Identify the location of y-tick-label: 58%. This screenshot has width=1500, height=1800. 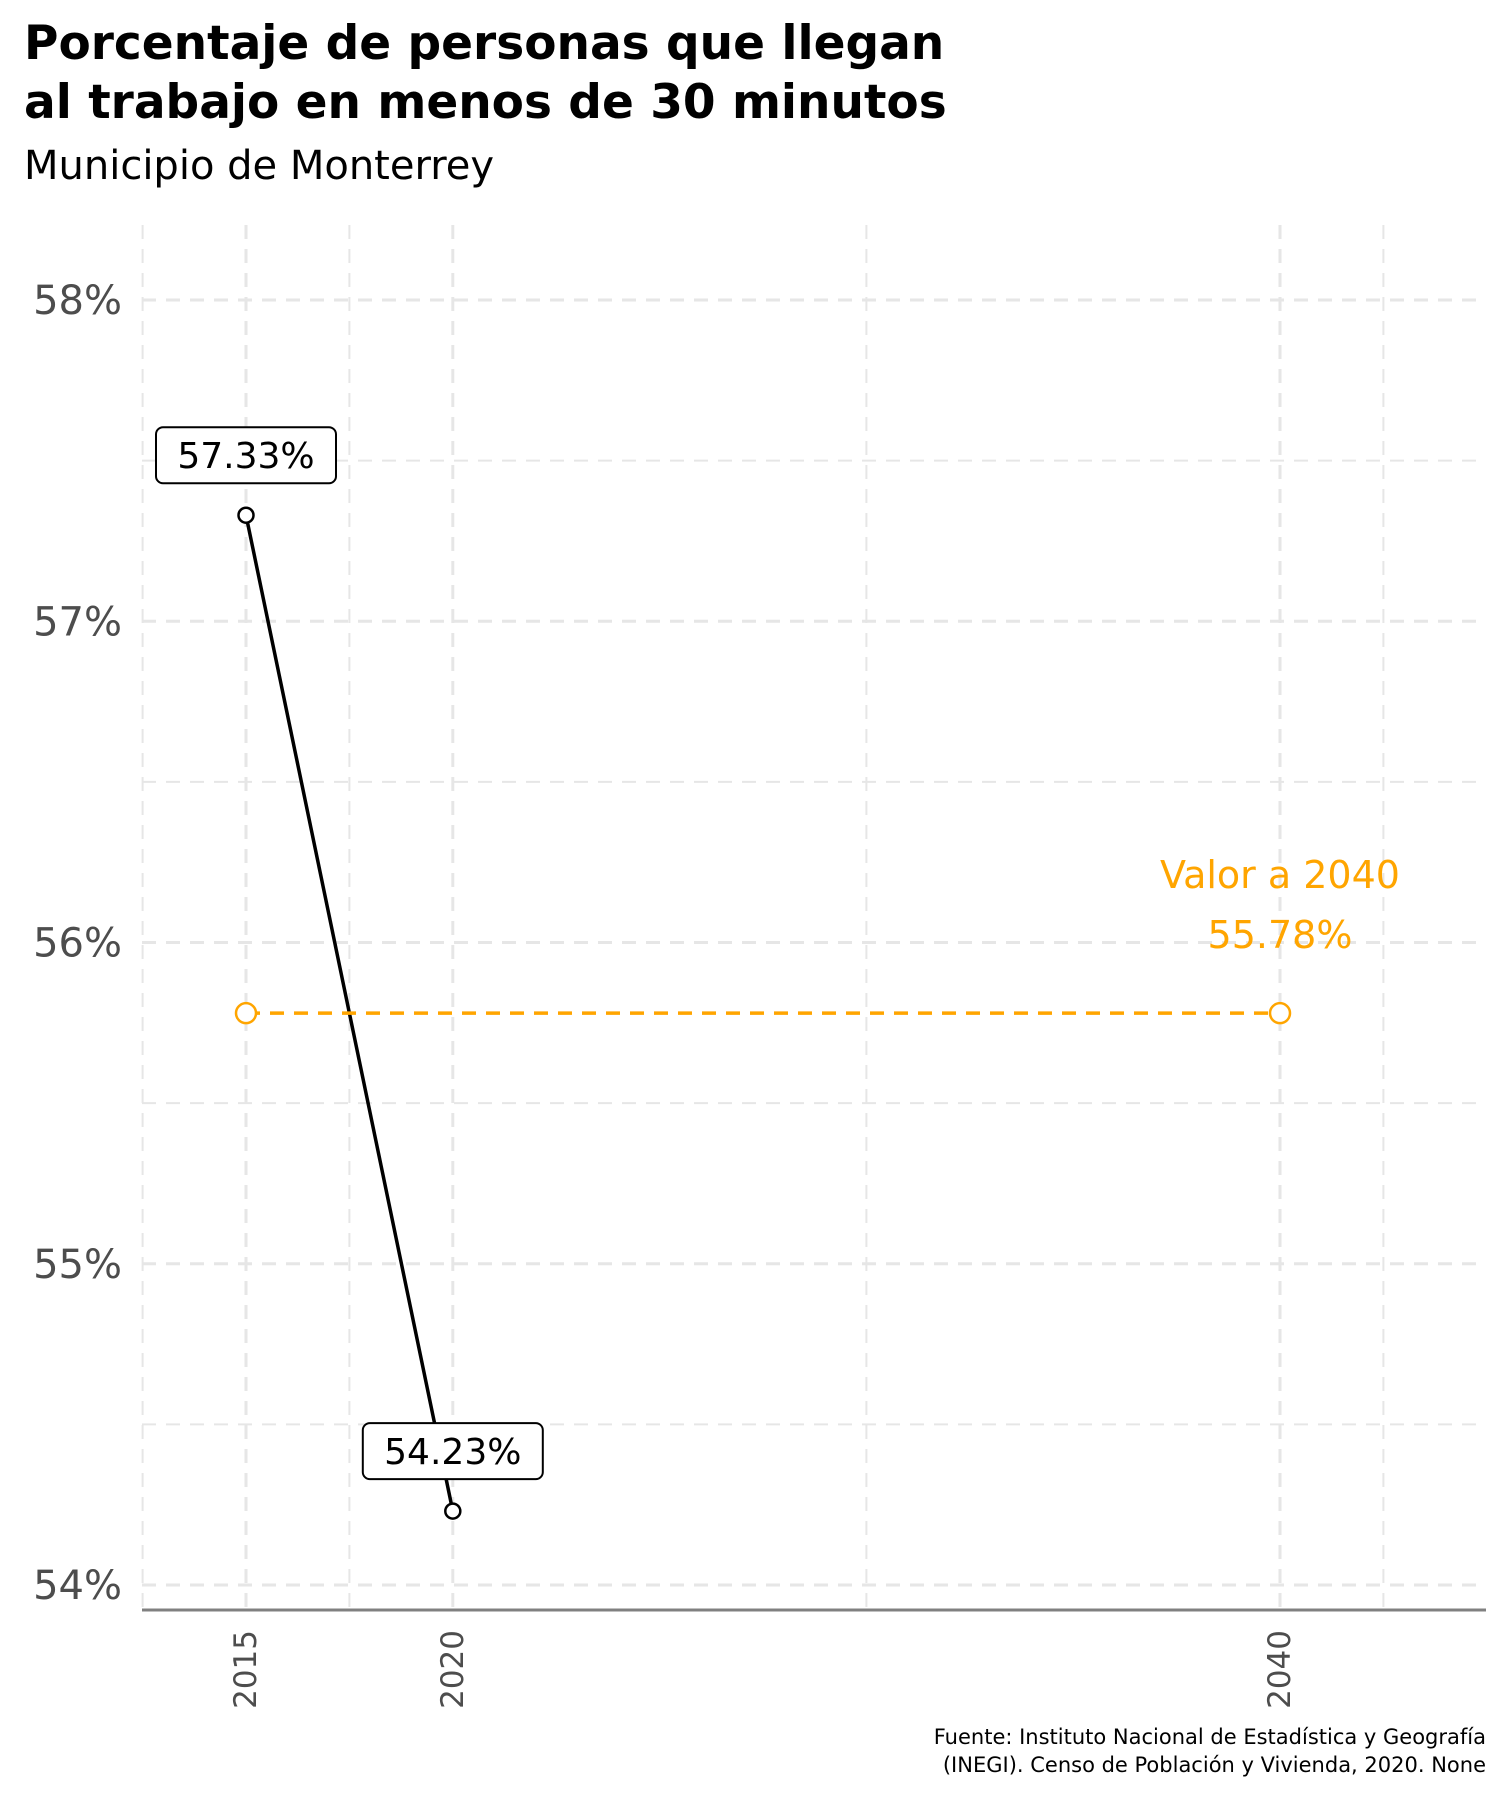
(77, 301).